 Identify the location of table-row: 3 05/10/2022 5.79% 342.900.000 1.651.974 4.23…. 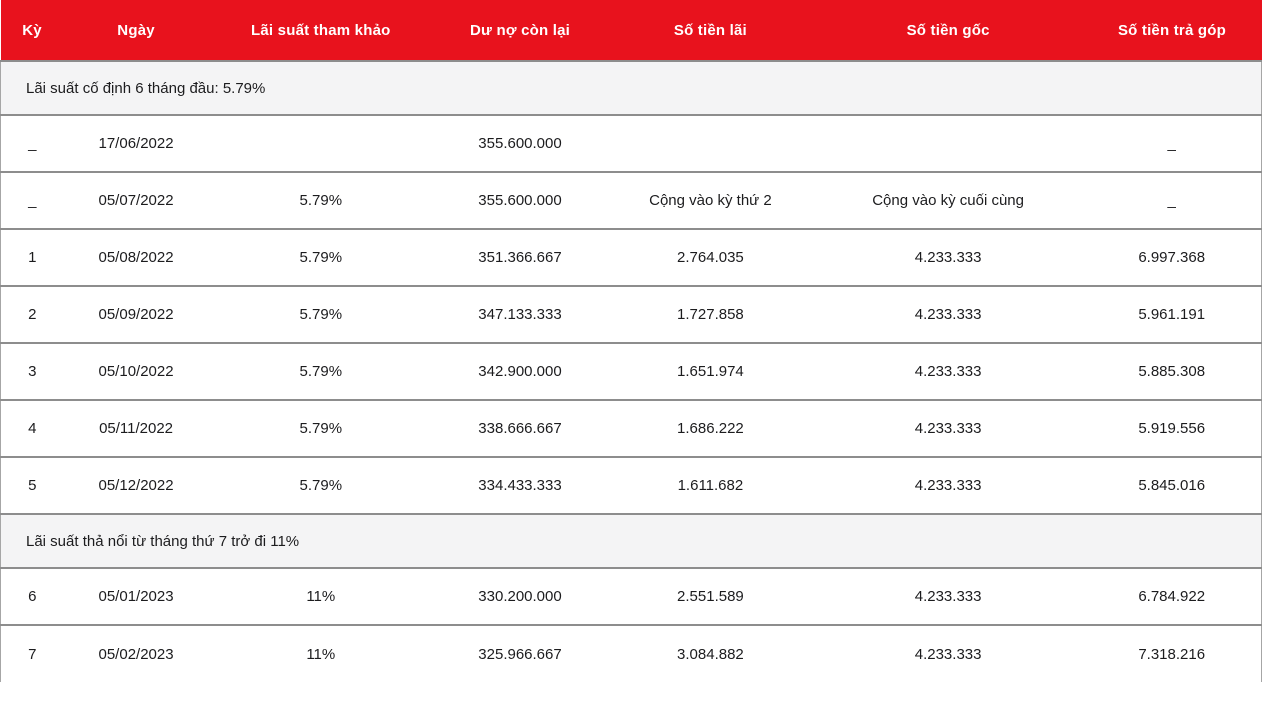
(631, 371).